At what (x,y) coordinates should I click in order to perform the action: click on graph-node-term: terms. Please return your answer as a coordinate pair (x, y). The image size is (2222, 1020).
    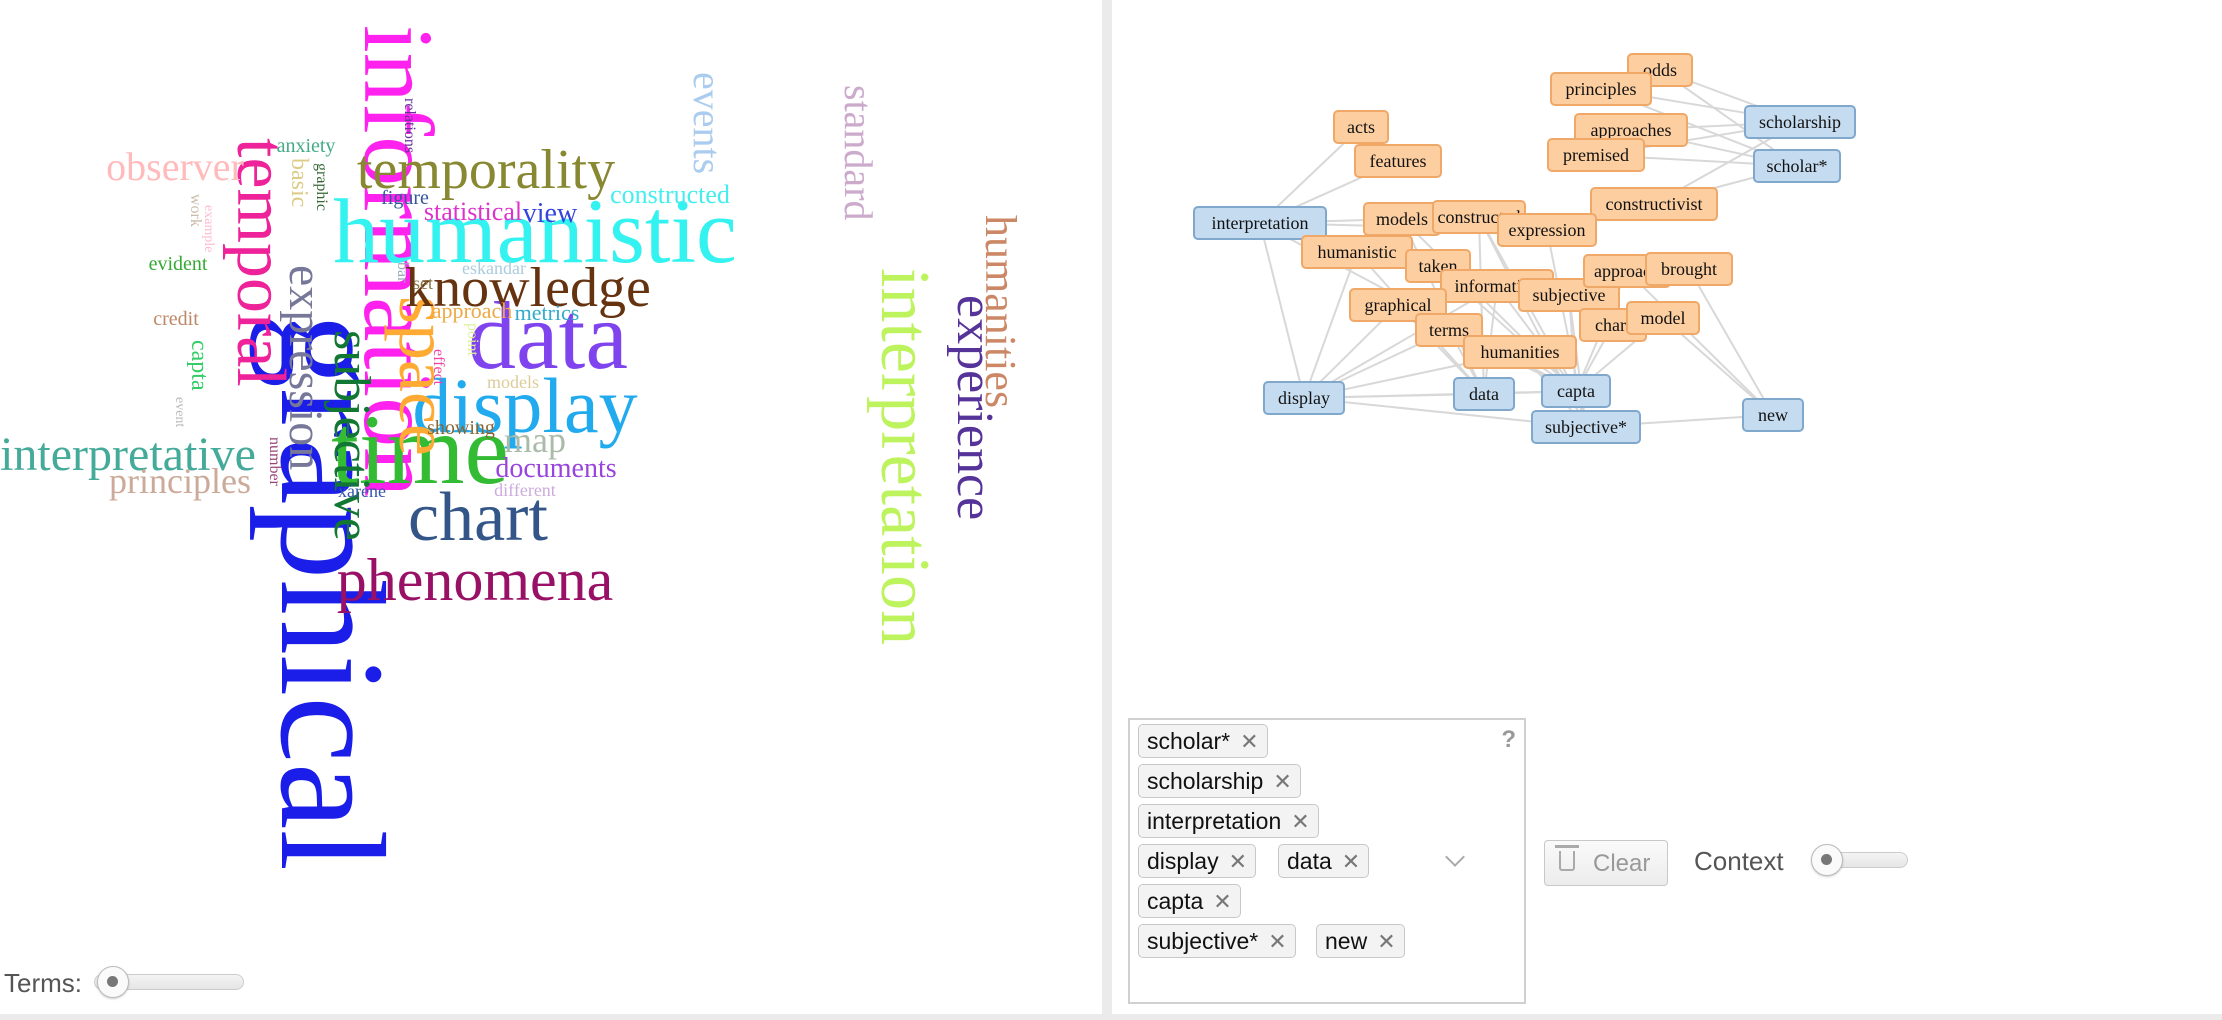
    Looking at the image, I should click on (1449, 330).